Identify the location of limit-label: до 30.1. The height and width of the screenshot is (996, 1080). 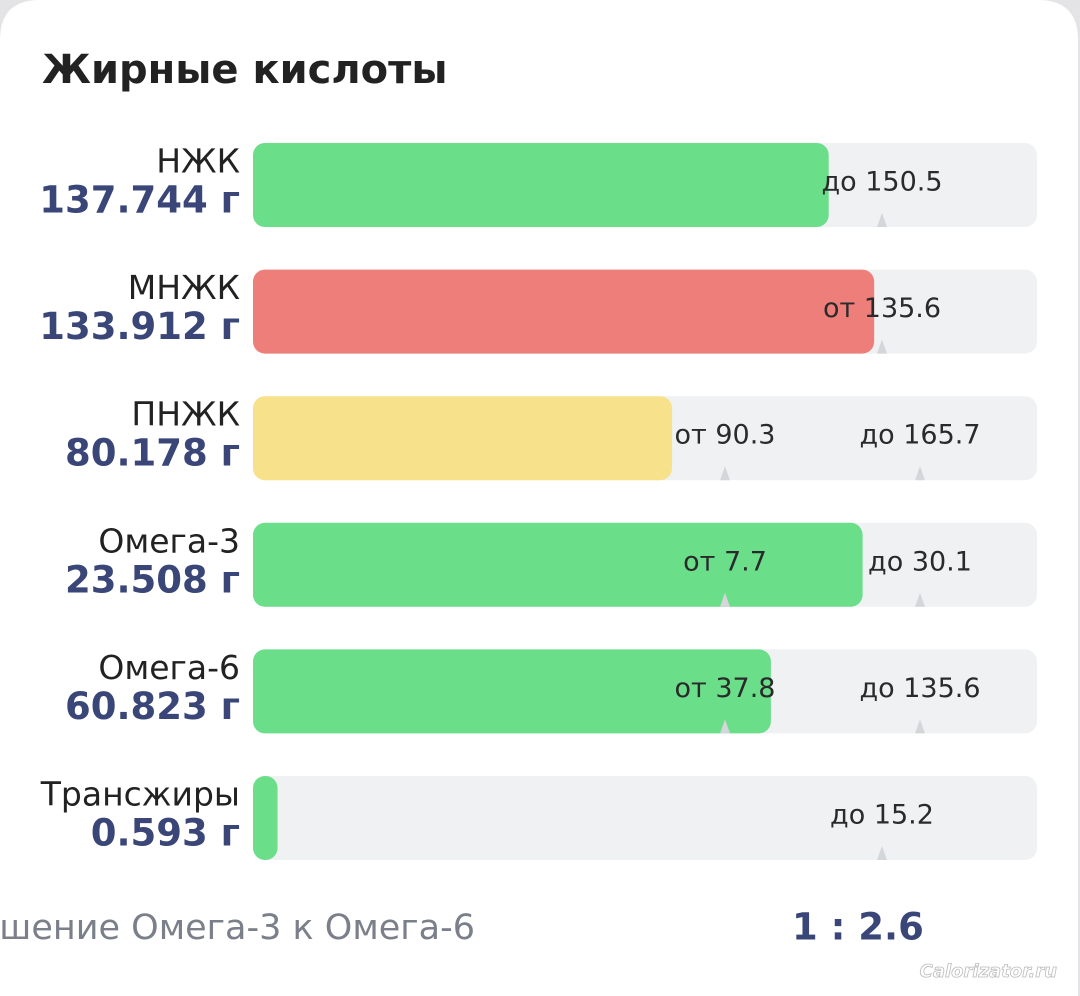
(920, 561).